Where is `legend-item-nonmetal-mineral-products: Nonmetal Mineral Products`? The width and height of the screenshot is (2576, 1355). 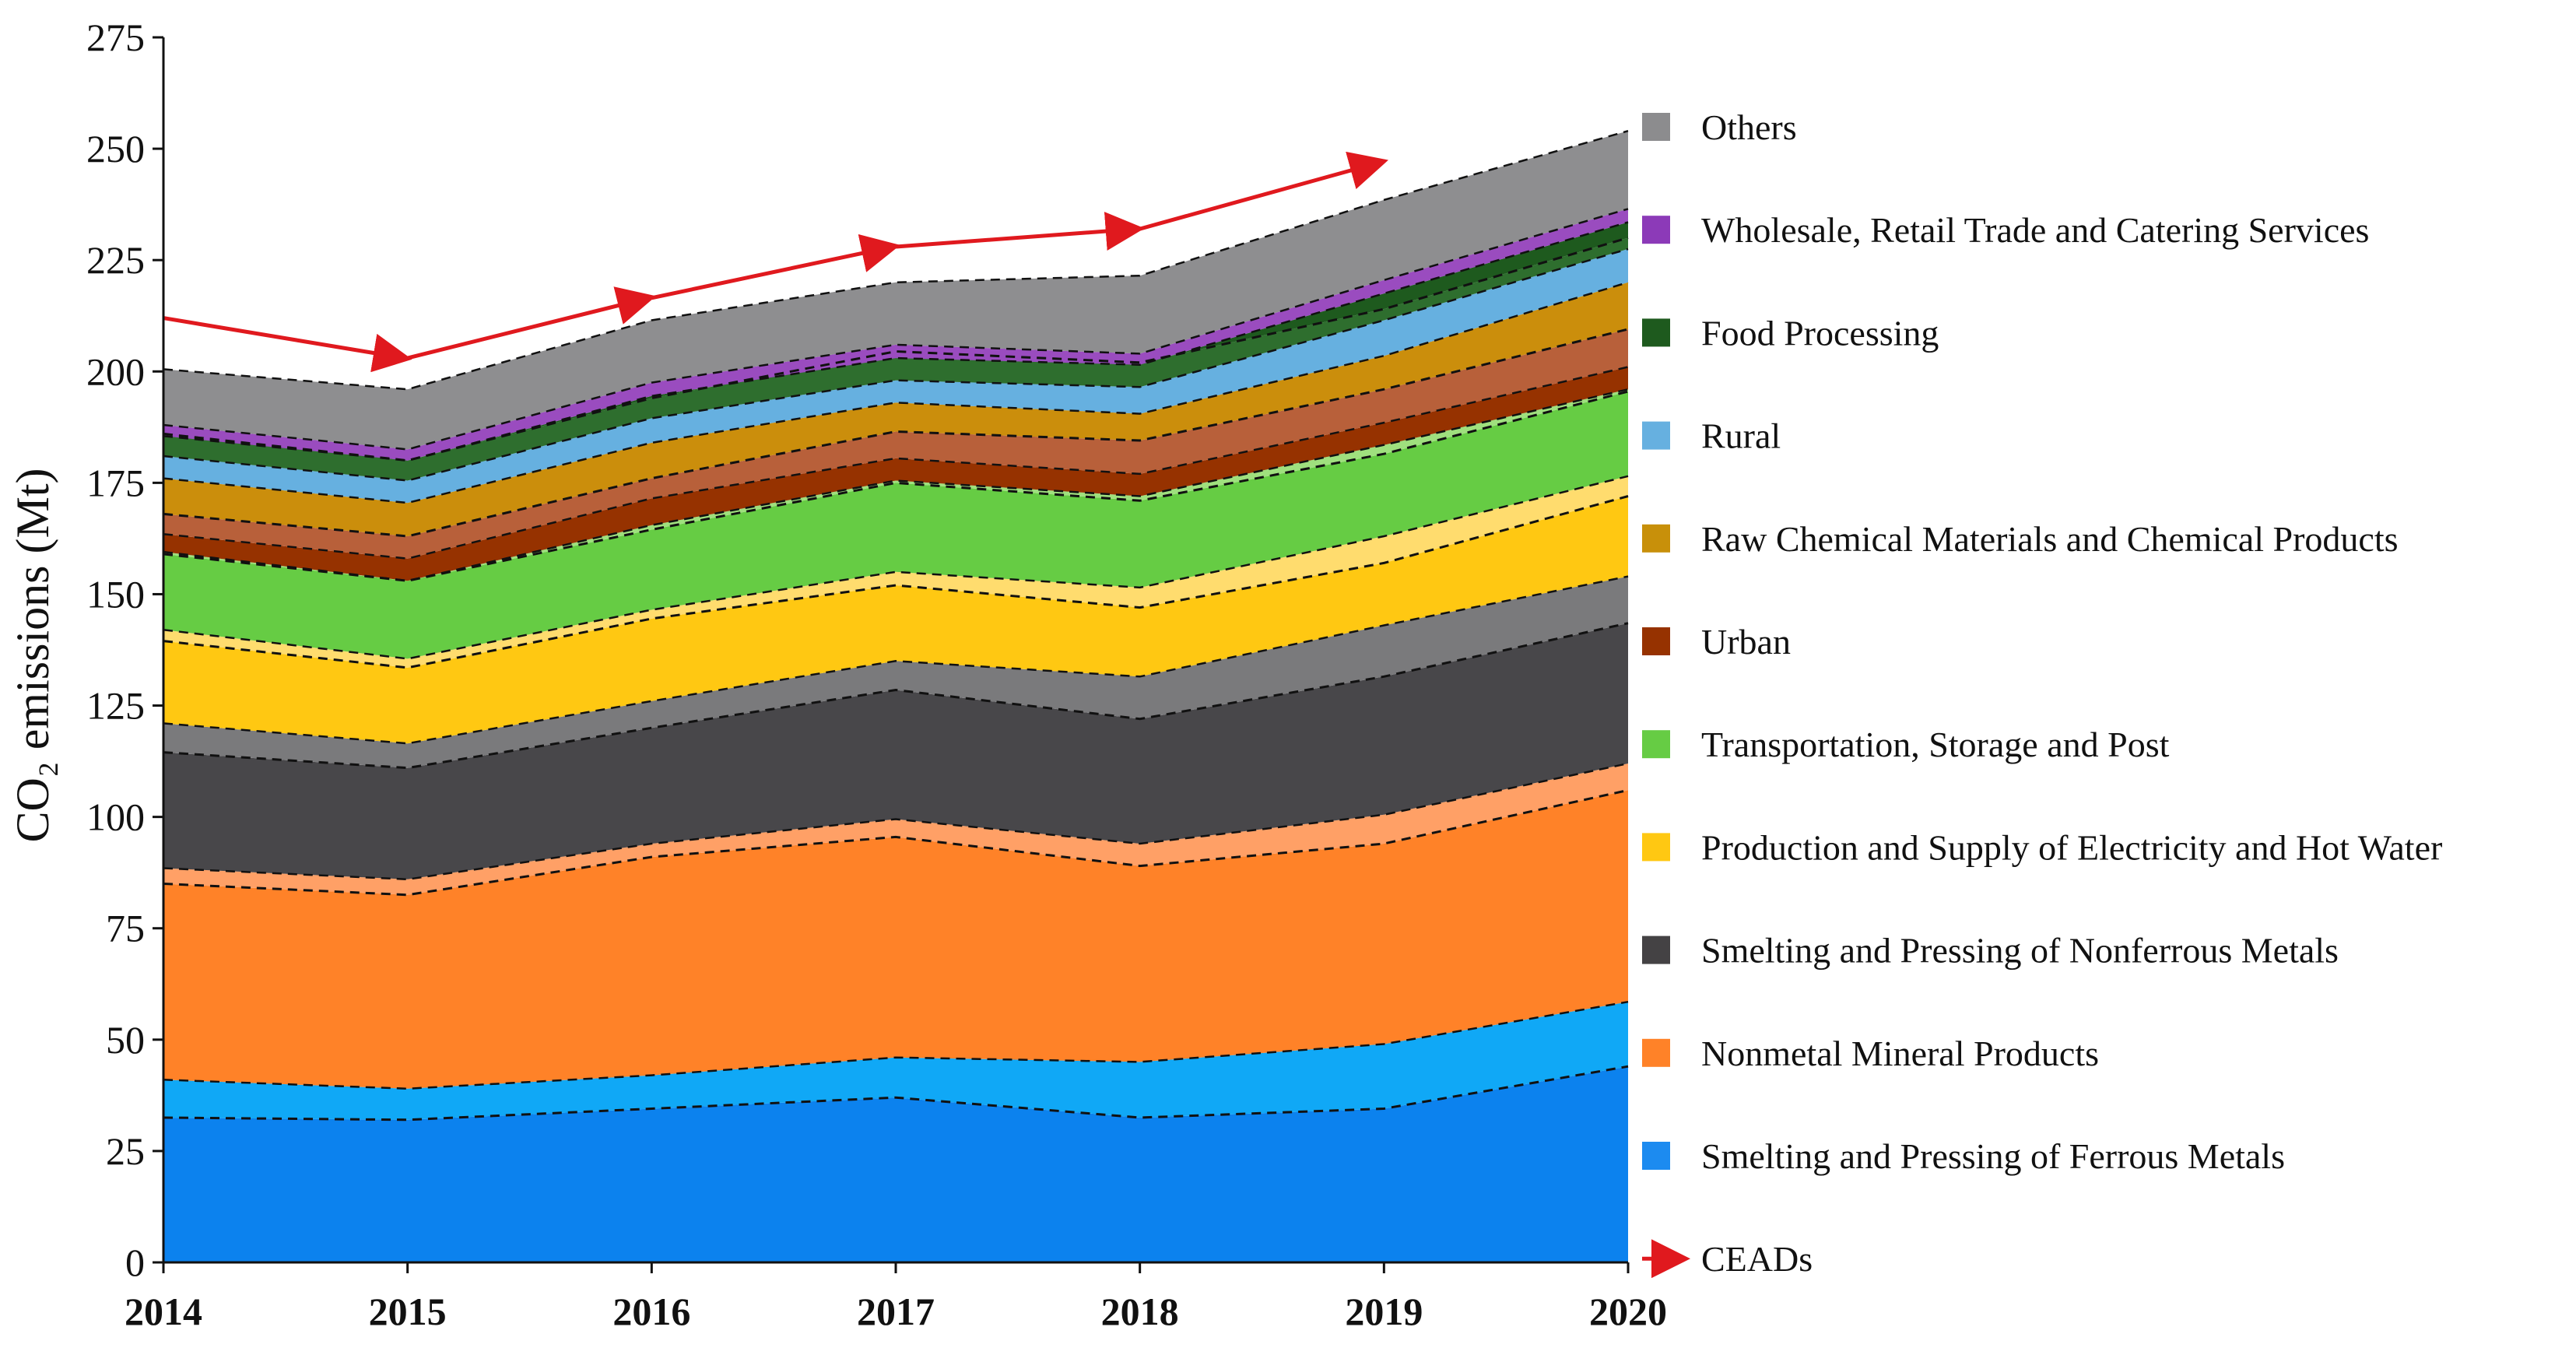 legend-item-nonmetal-mineral-products: Nonmetal Mineral Products is located at coordinates (1871, 1053).